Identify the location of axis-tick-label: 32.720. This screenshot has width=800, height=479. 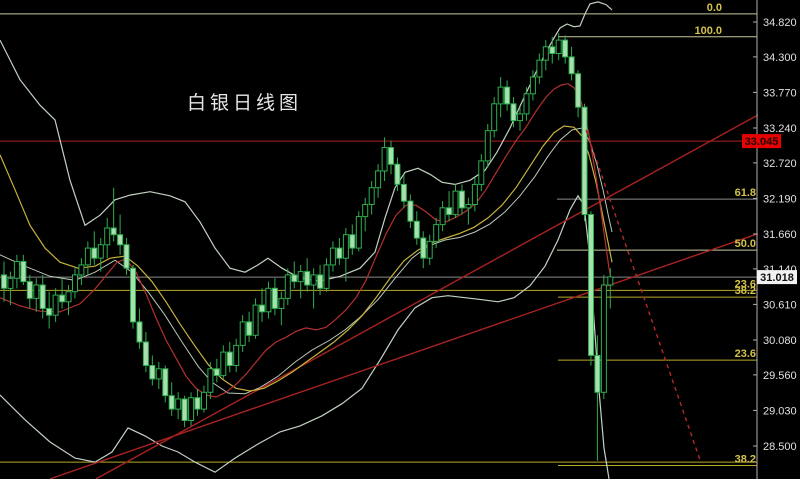
(780, 164).